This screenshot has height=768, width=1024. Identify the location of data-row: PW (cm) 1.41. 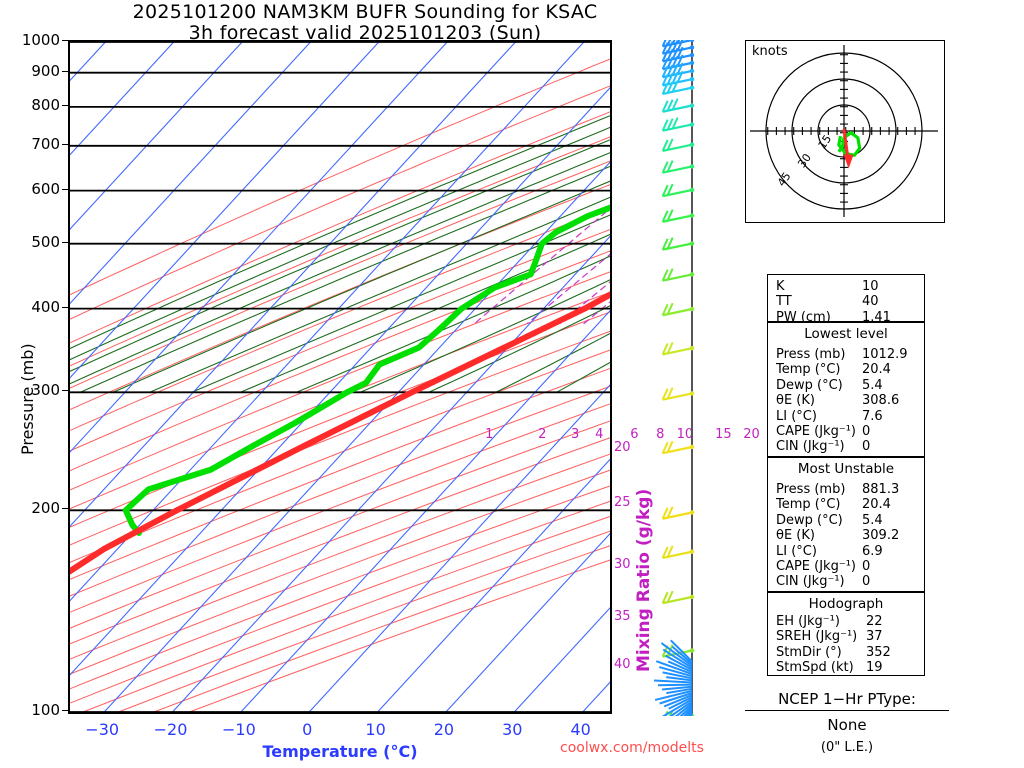
(850, 317).